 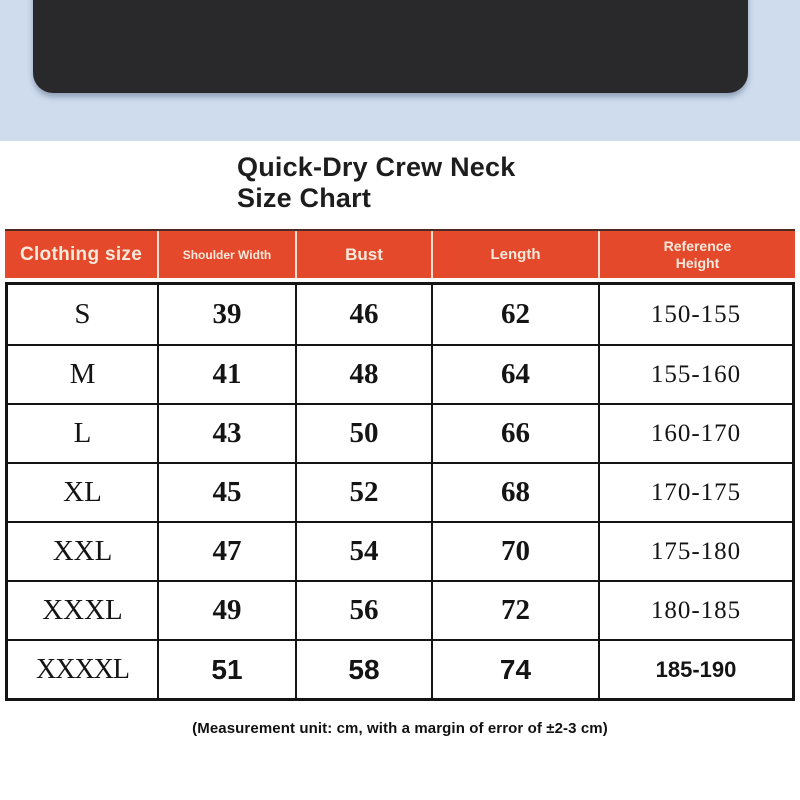 I want to click on cell-bust: 48, so click(x=363, y=374).